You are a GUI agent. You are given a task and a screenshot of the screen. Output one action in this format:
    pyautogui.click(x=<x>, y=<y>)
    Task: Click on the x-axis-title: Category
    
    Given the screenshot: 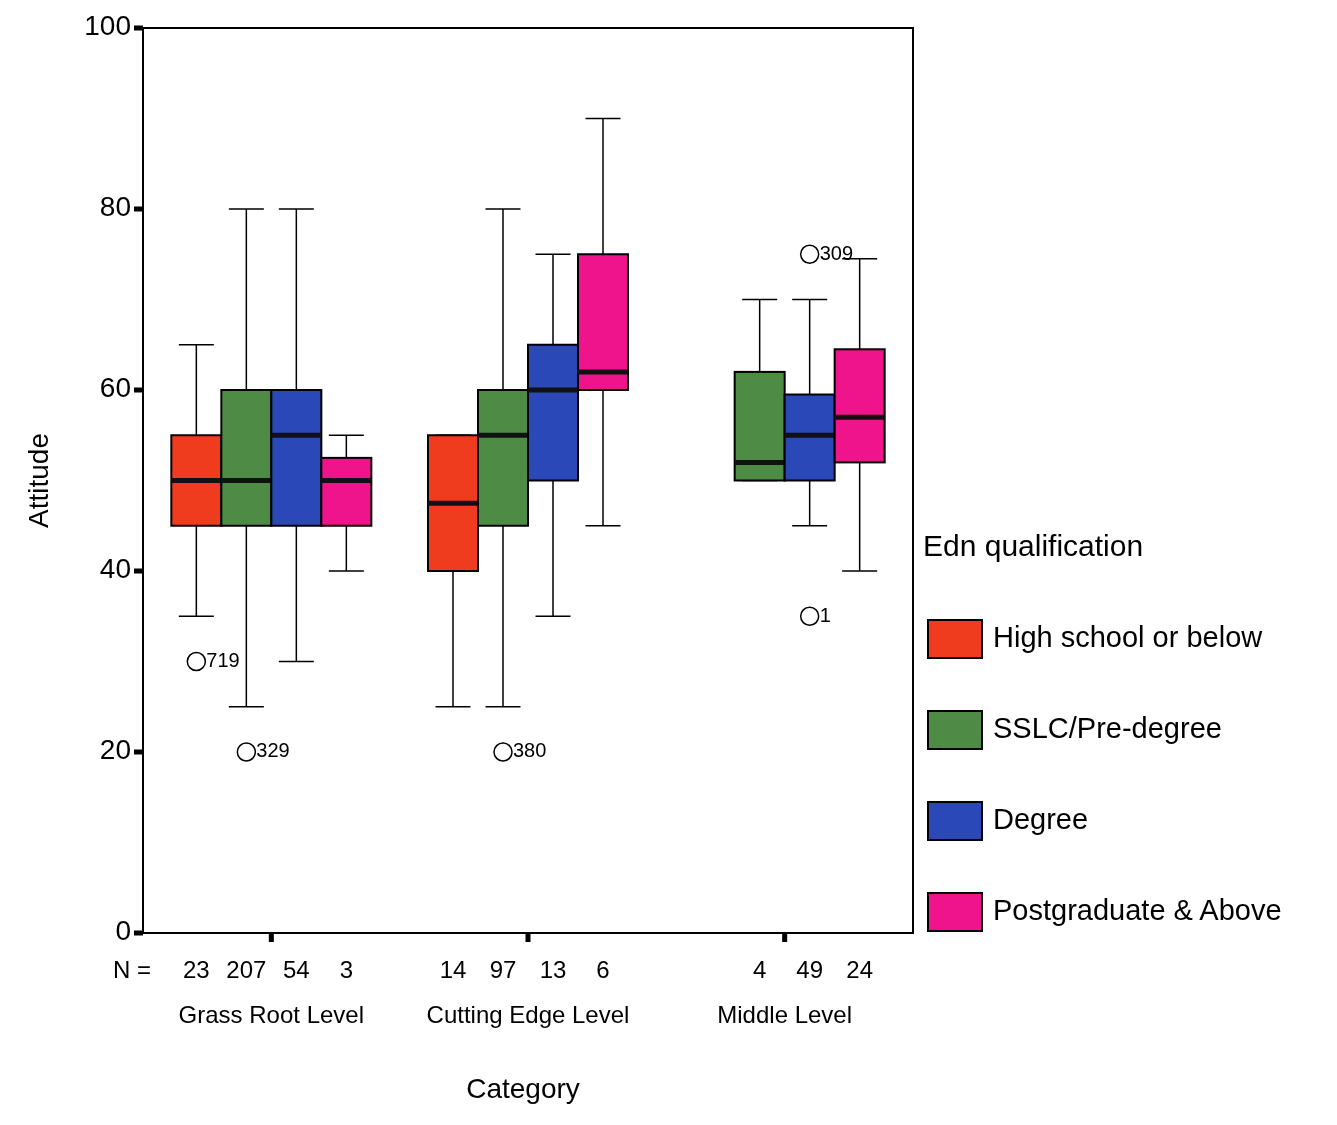 What is the action you would take?
    pyautogui.click(x=523, y=1088)
    